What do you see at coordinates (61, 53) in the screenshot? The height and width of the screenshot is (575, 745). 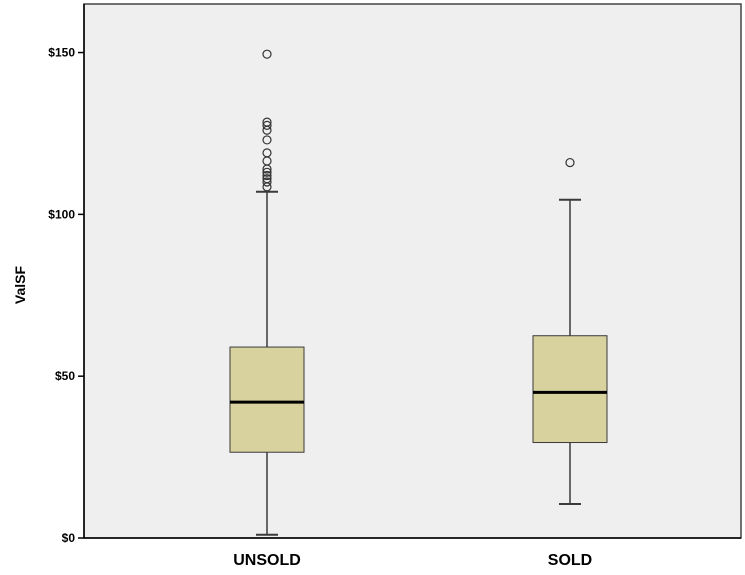 I see `y-tick-label: $150` at bounding box center [61, 53].